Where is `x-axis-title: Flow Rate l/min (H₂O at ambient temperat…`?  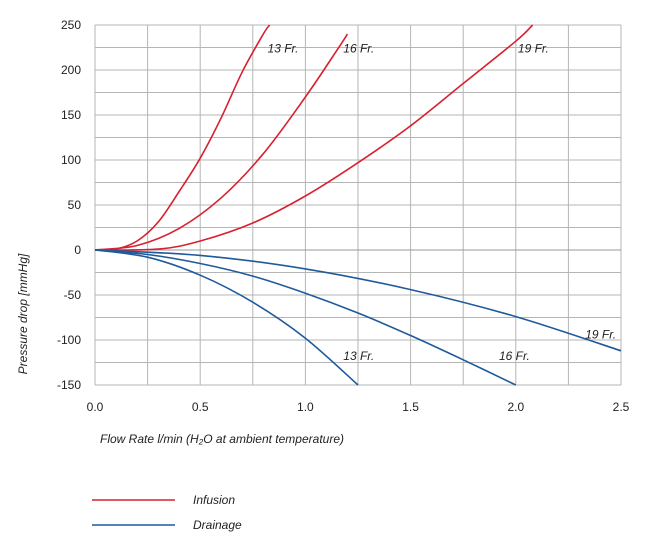 x-axis-title: Flow Rate l/min (H₂O at ambient temperat… is located at coordinates (222, 439).